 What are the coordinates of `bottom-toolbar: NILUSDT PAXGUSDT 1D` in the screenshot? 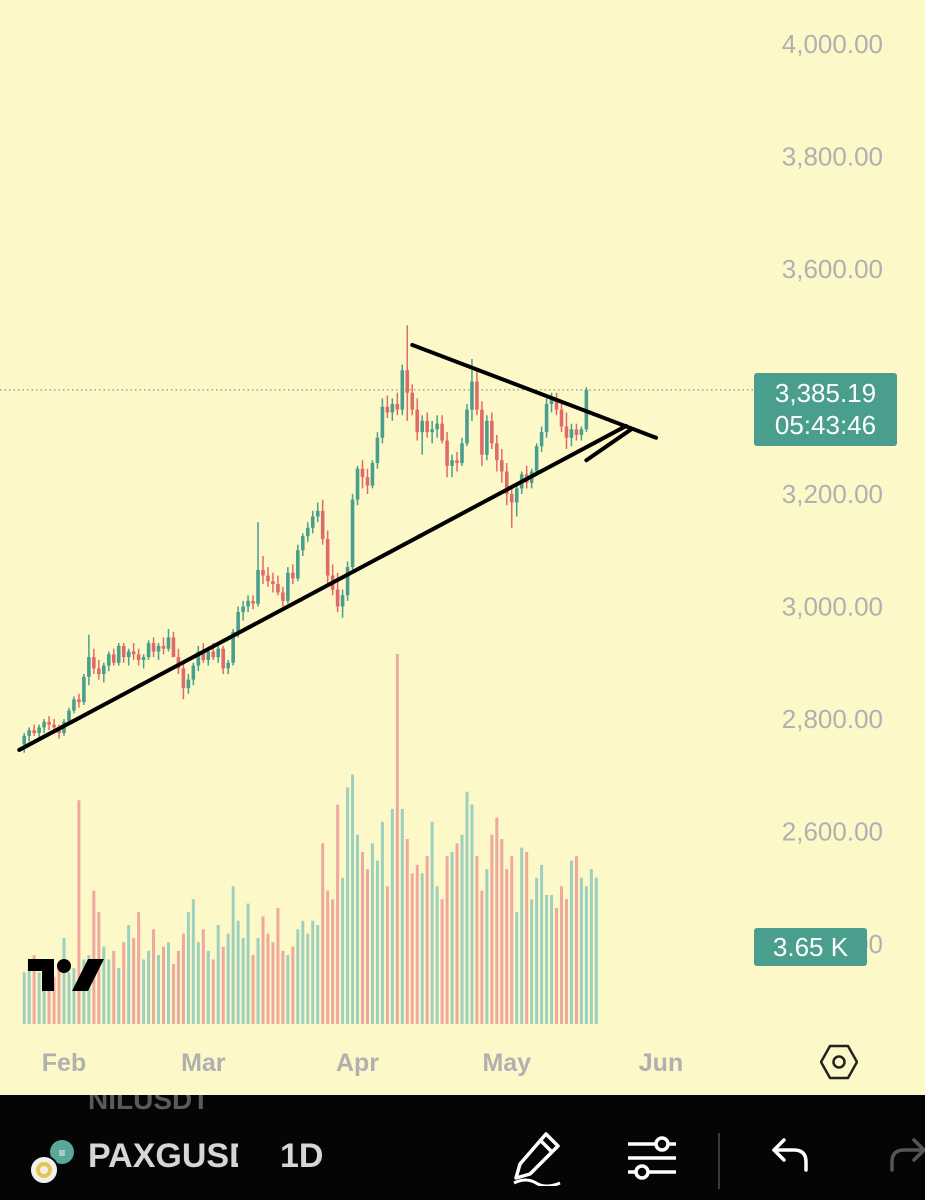 It's located at (462, 1147).